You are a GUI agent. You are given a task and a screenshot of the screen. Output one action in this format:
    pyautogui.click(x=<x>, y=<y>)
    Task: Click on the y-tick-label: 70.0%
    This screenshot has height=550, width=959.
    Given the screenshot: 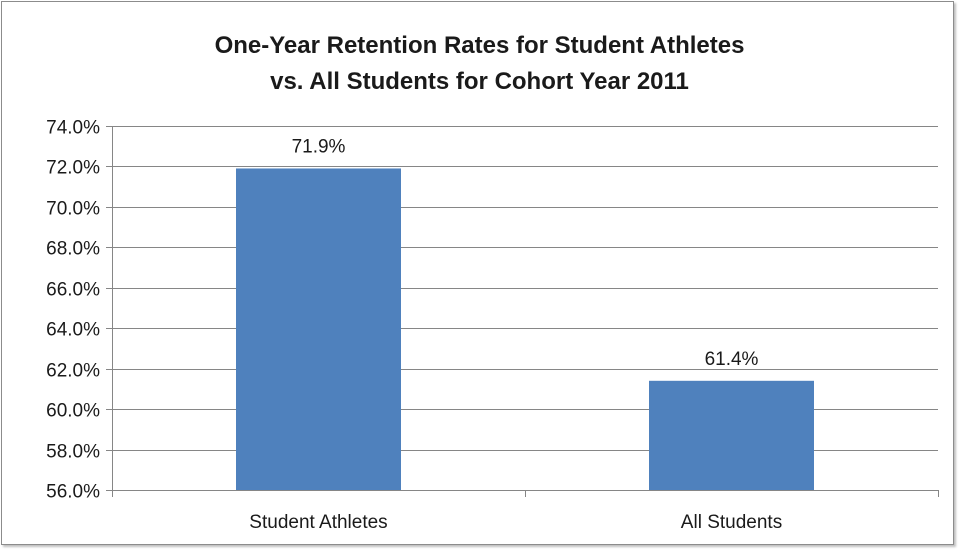 What is the action you would take?
    pyautogui.click(x=73, y=209)
    